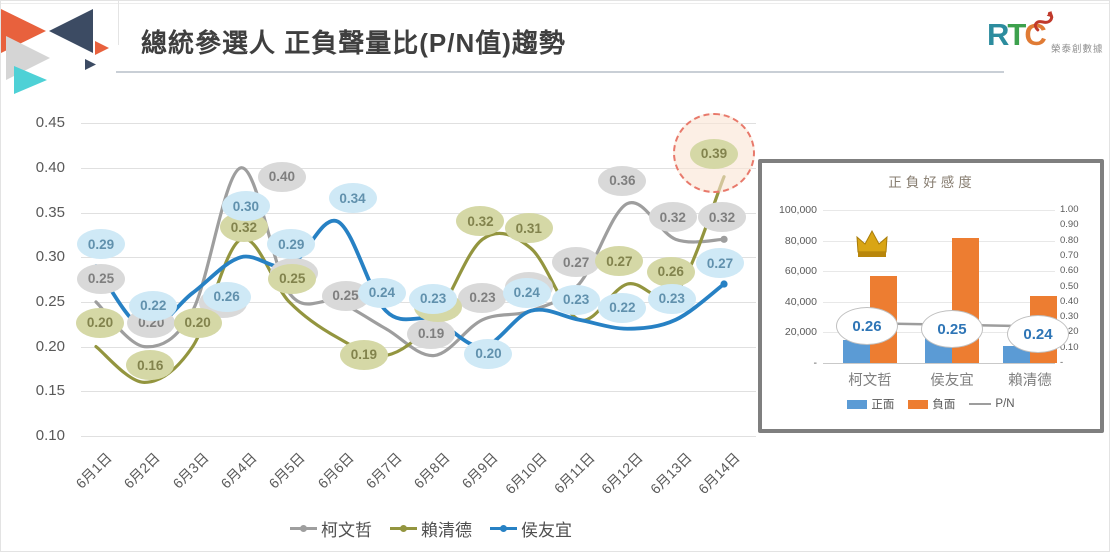  I want to click on inset-right-axis-label: -, so click(1062, 362).